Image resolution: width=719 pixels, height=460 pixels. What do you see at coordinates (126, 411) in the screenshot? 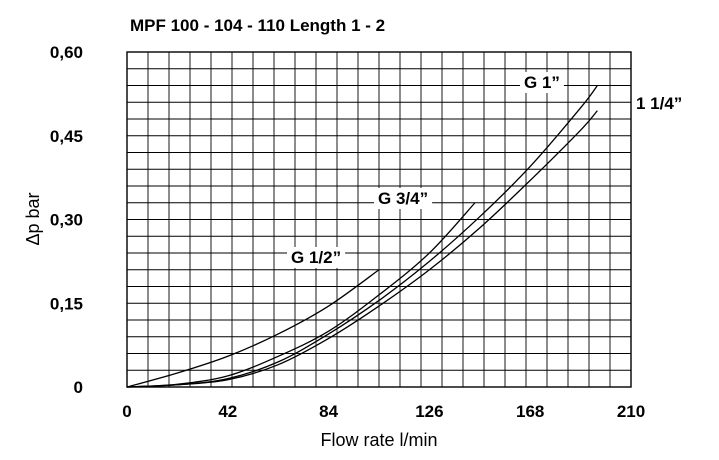
I see `x-tick-label: 0` at bounding box center [126, 411].